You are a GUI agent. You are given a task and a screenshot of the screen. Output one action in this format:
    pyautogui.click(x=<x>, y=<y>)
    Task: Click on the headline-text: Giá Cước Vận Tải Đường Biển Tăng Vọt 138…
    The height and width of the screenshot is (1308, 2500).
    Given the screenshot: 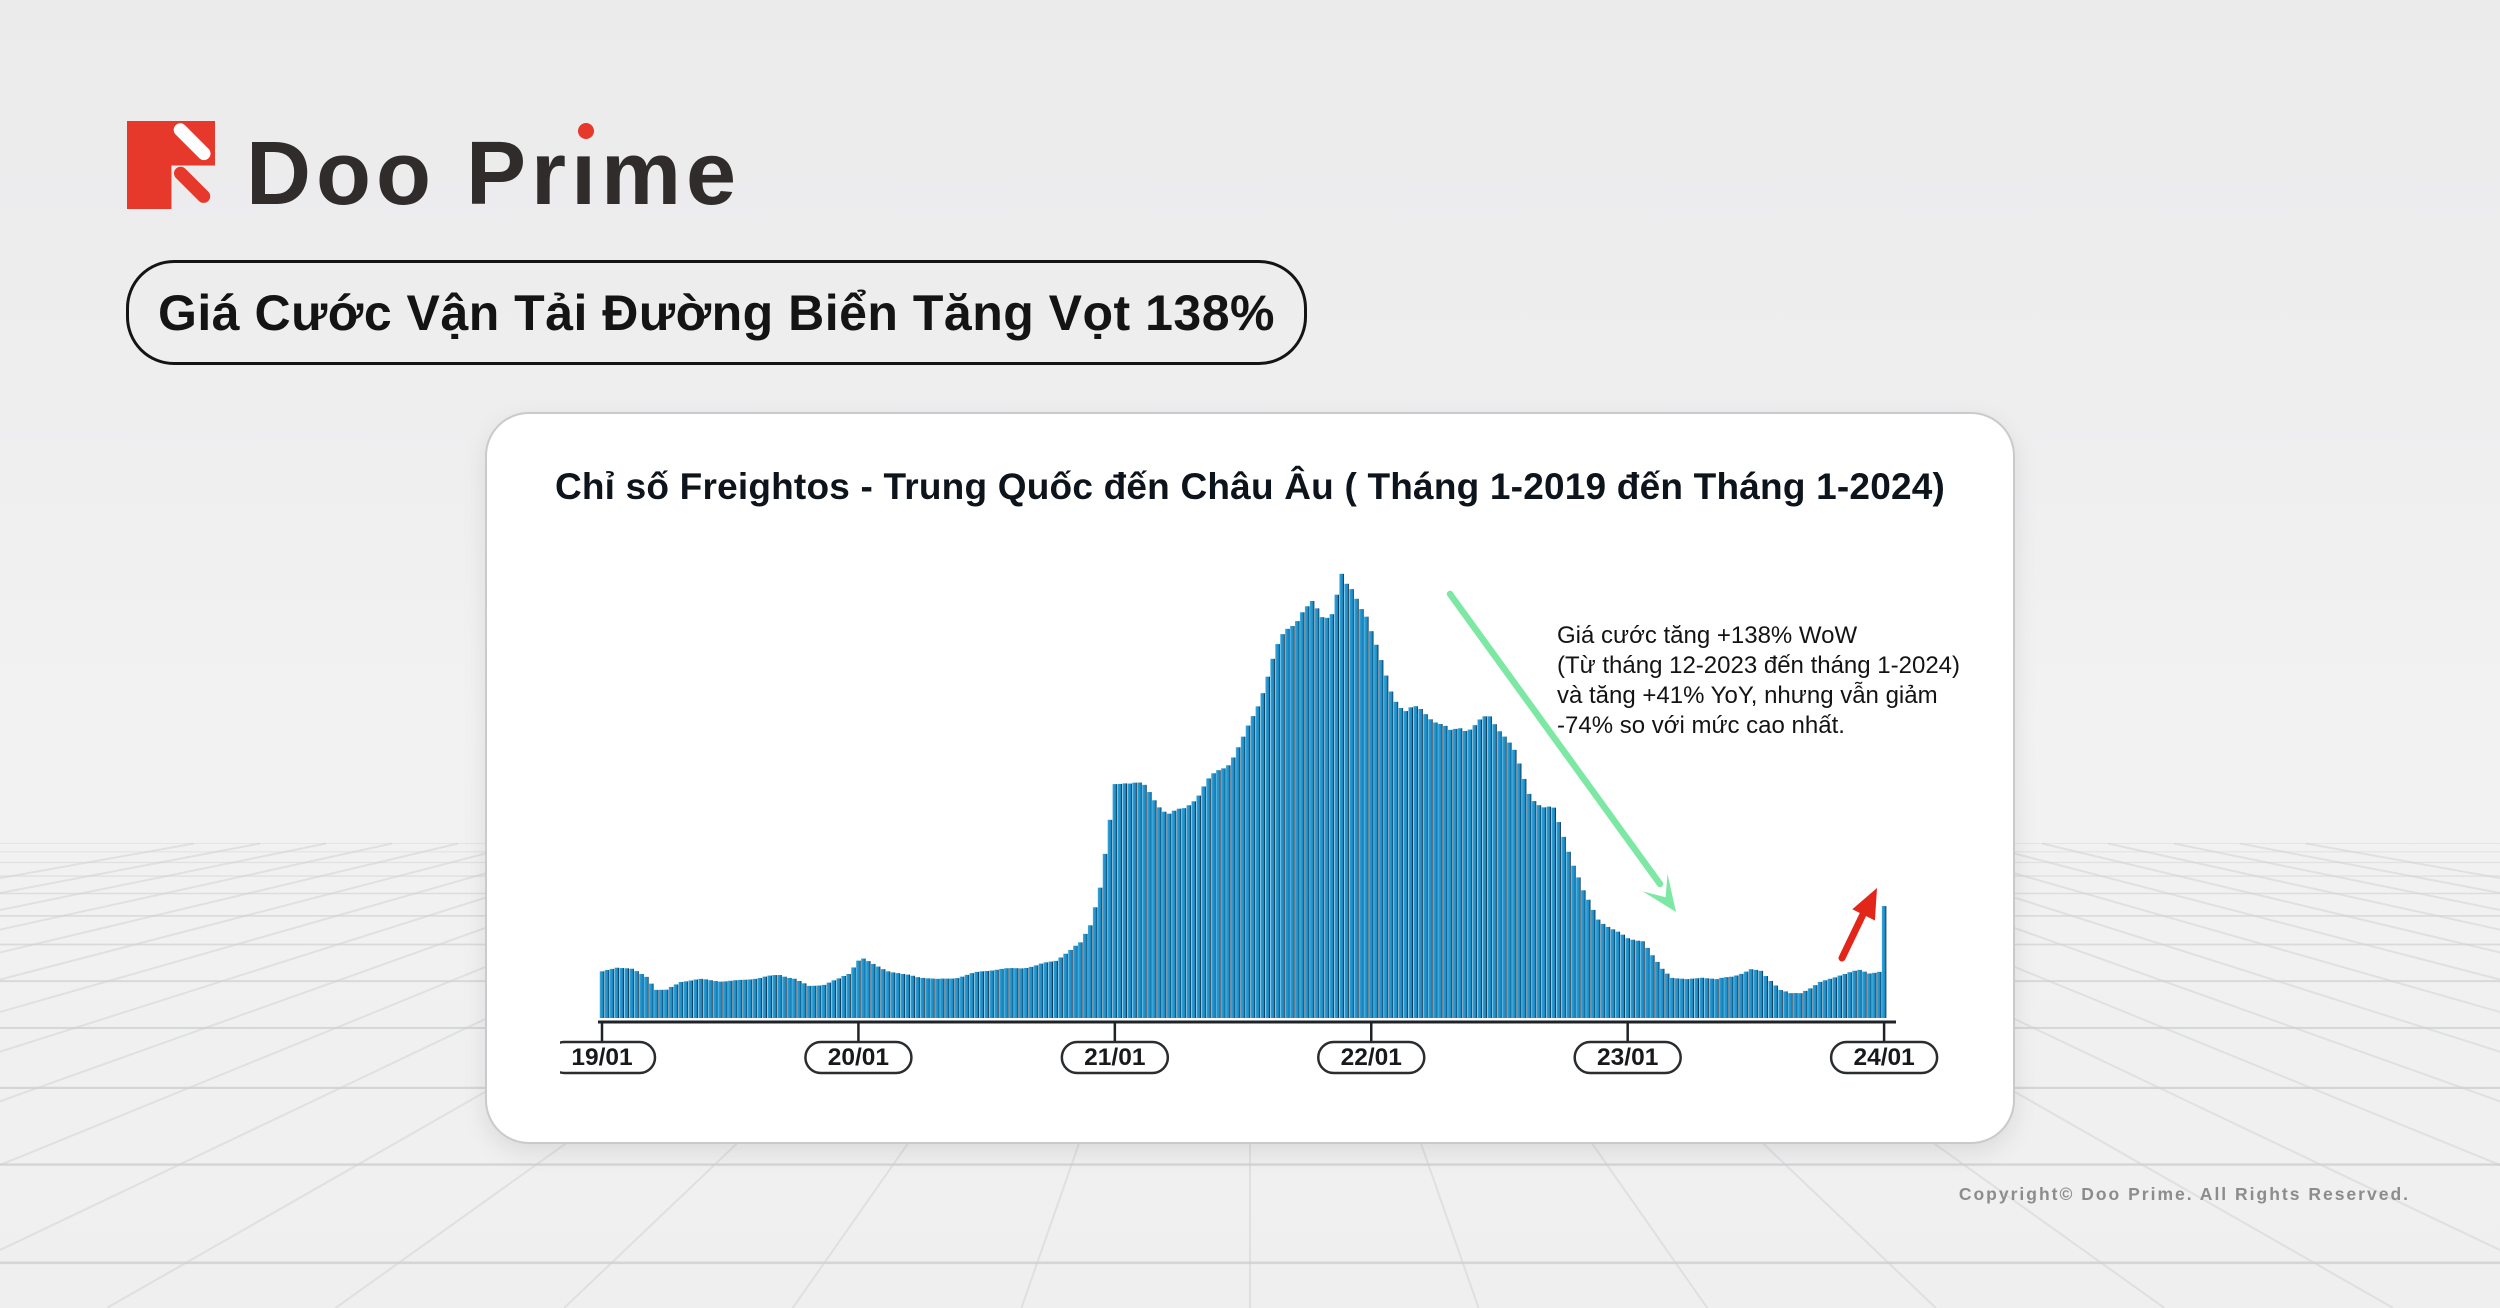 What is the action you would take?
    pyautogui.click(x=716, y=312)
    